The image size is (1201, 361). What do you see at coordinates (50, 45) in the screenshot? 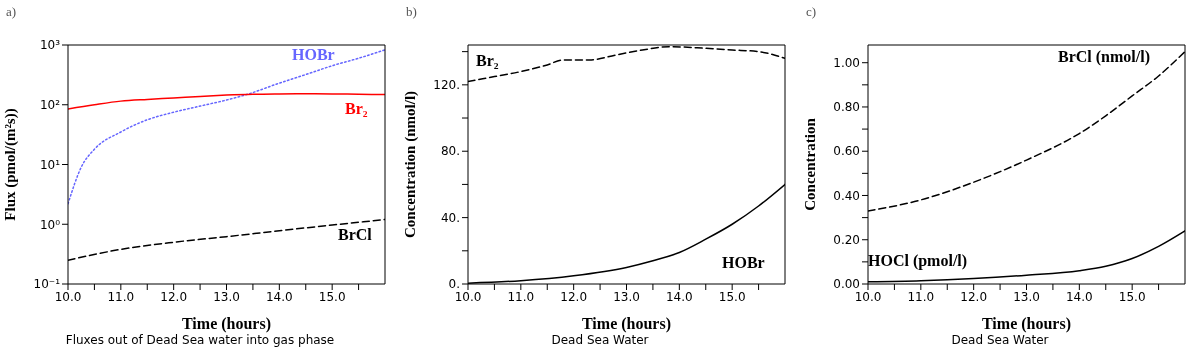
I see `y-tick-label: 10³` at bounding box center [50, 45].